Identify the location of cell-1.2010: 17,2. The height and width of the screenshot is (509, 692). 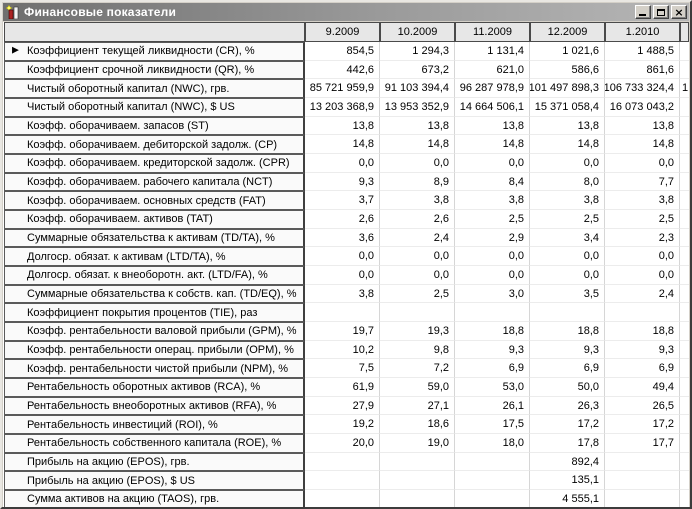
(642, 425).